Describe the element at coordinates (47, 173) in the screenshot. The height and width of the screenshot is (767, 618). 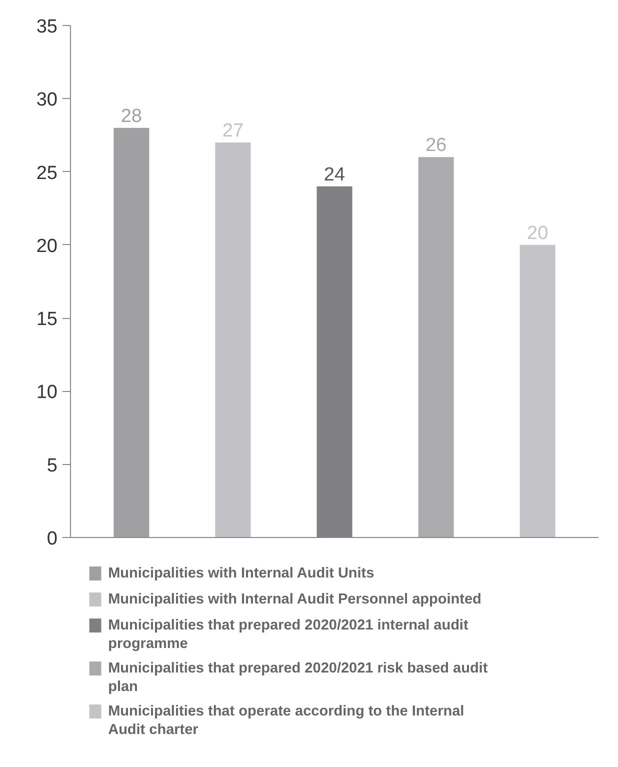
I see `y-tick-label: 25` at that location.